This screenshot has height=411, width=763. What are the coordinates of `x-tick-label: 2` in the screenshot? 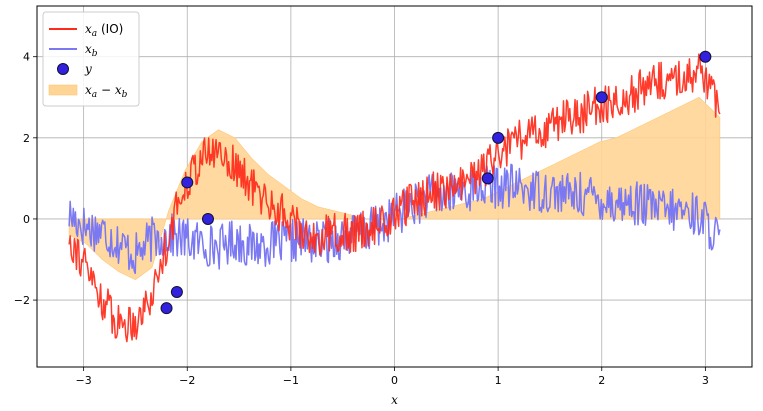 It's located at (601, 380).